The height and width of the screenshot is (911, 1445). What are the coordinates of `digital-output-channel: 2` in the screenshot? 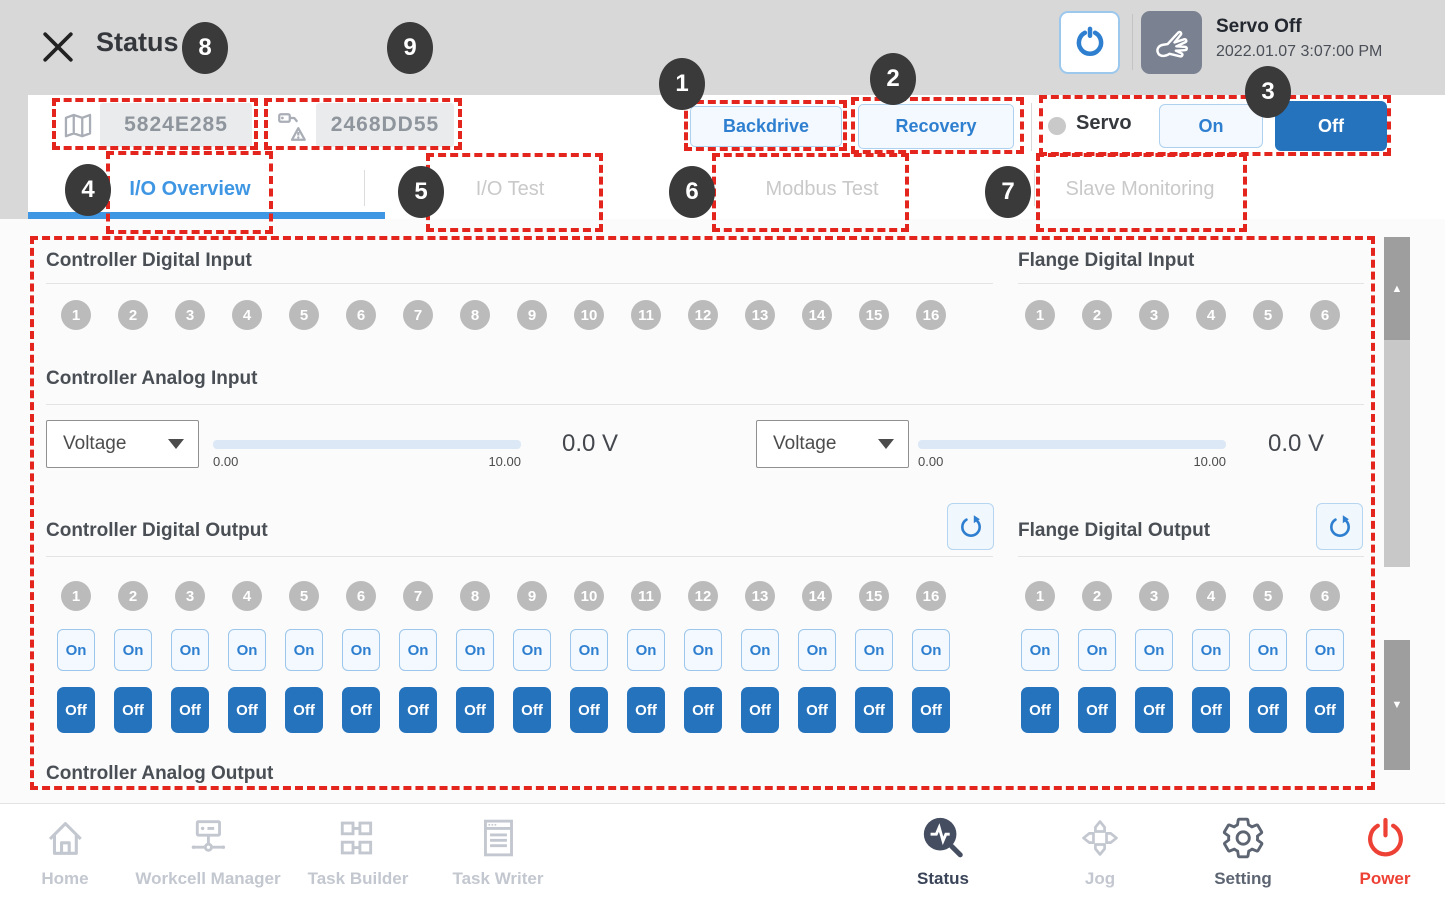 It's located at (1097, 596).